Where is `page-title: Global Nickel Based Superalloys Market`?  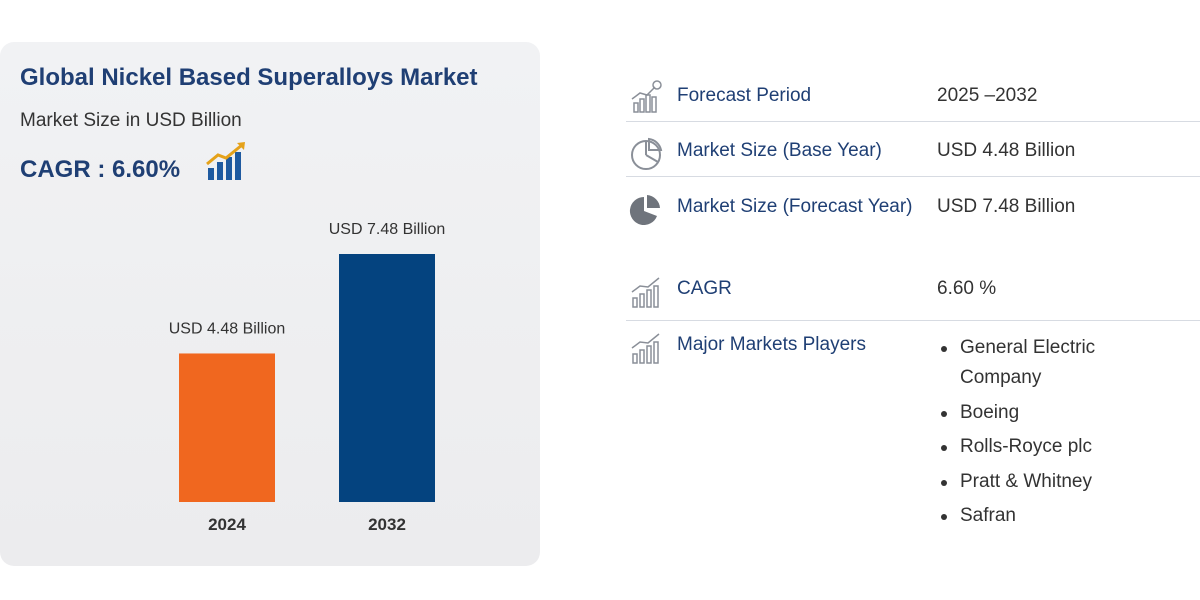 page-title: Global Nickel Based Superalloys Market is located at coordinates (249, 77).